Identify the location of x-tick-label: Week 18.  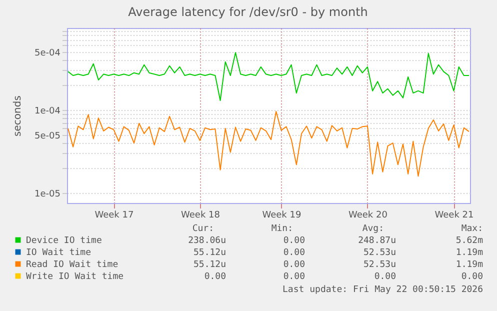
(200, 215).